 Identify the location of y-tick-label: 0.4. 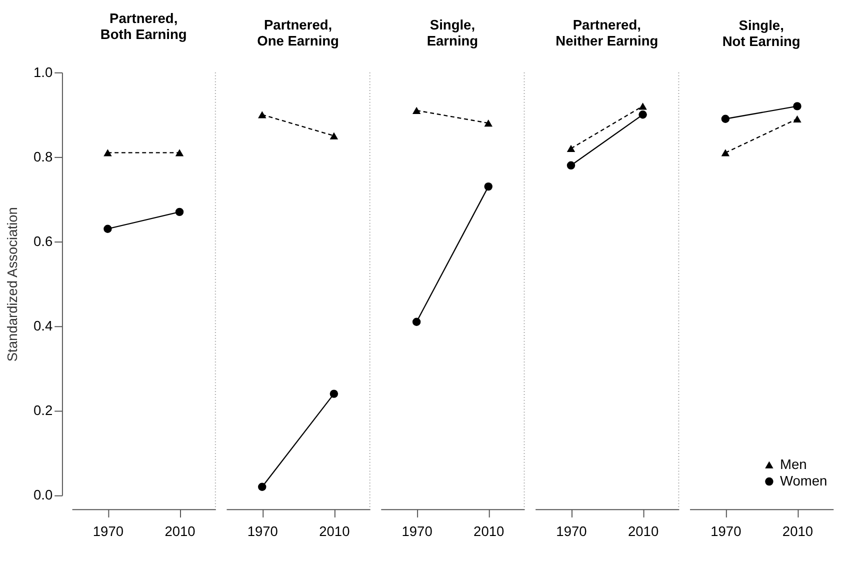
(43, 326).